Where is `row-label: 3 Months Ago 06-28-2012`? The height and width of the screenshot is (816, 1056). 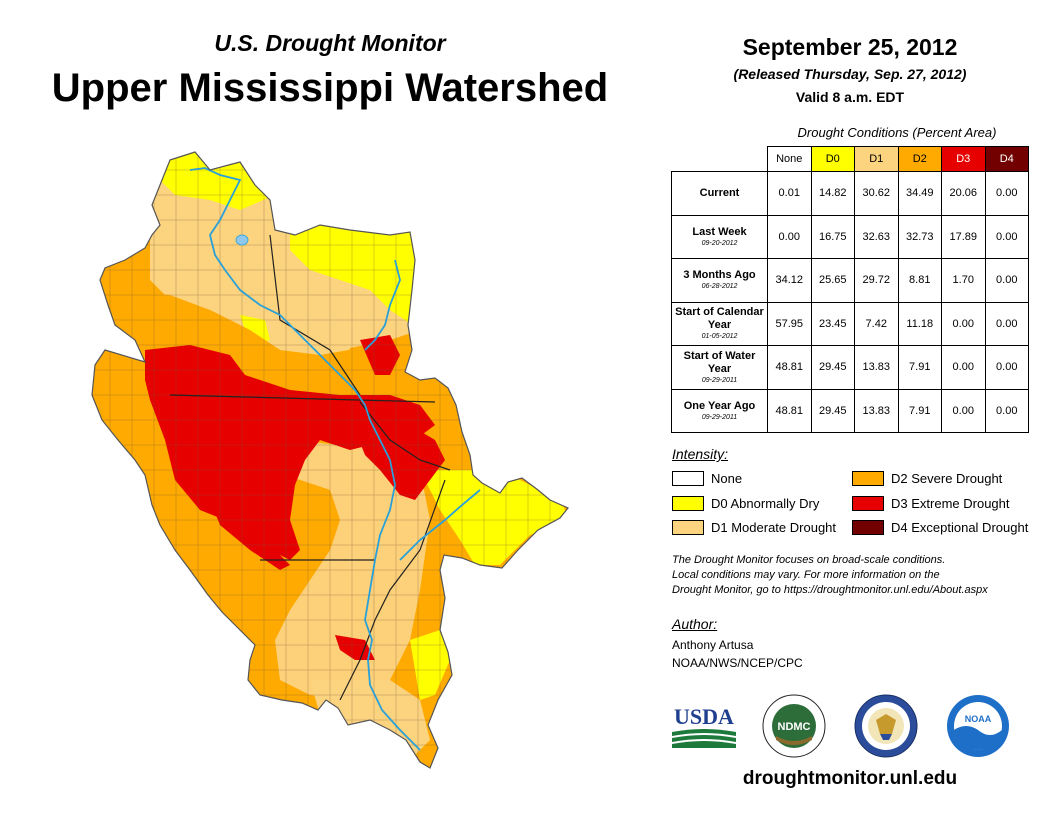 row-label: 3 Months Ago 06-28-2012 is located at coordinates (719, 280).